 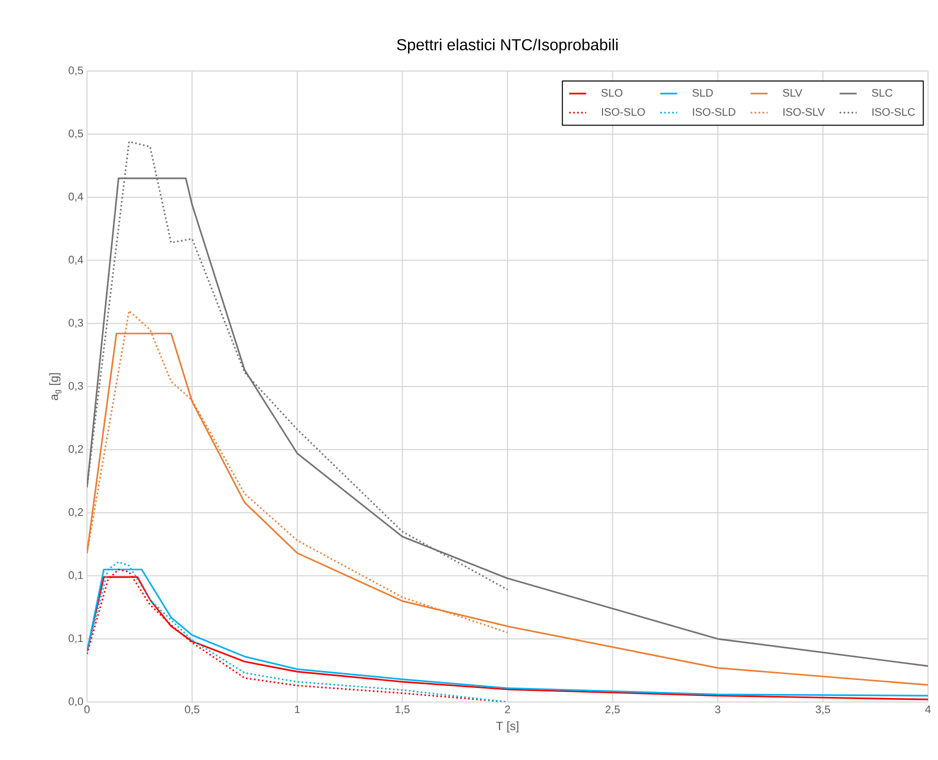 What do you see at coordinates (403, 710) in the screenshot?
I see `x-tick-label: 1,5` at bounding box center [403, 710].